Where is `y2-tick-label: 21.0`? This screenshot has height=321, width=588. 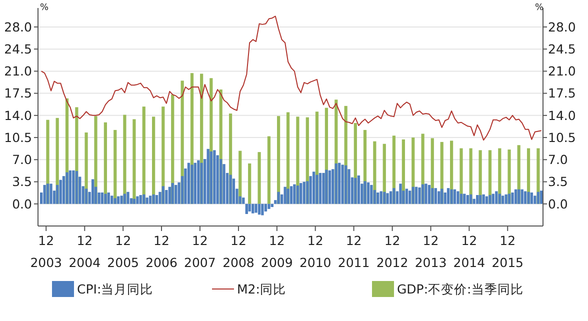 y2-tick-label: 21.0 is located at coordinates (562, 71).